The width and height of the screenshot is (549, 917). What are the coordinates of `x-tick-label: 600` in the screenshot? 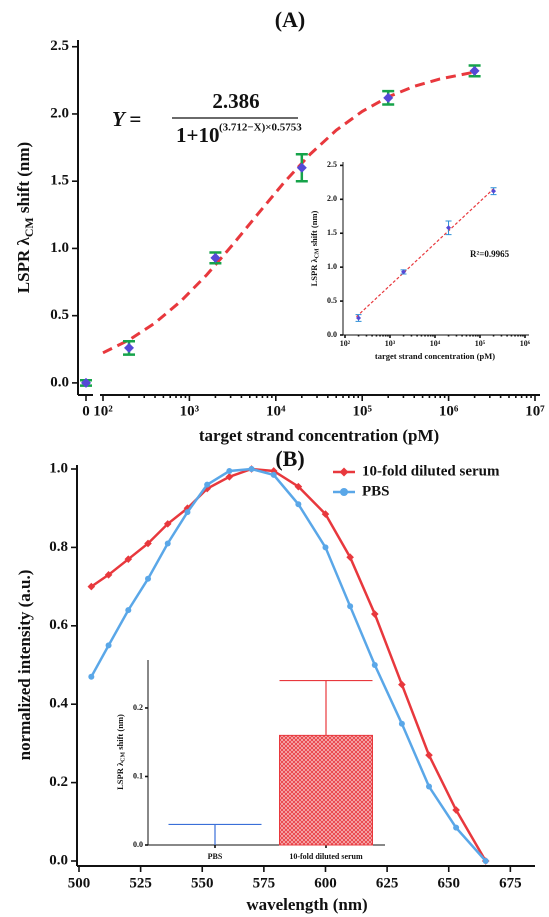 It's located at (325, 883).